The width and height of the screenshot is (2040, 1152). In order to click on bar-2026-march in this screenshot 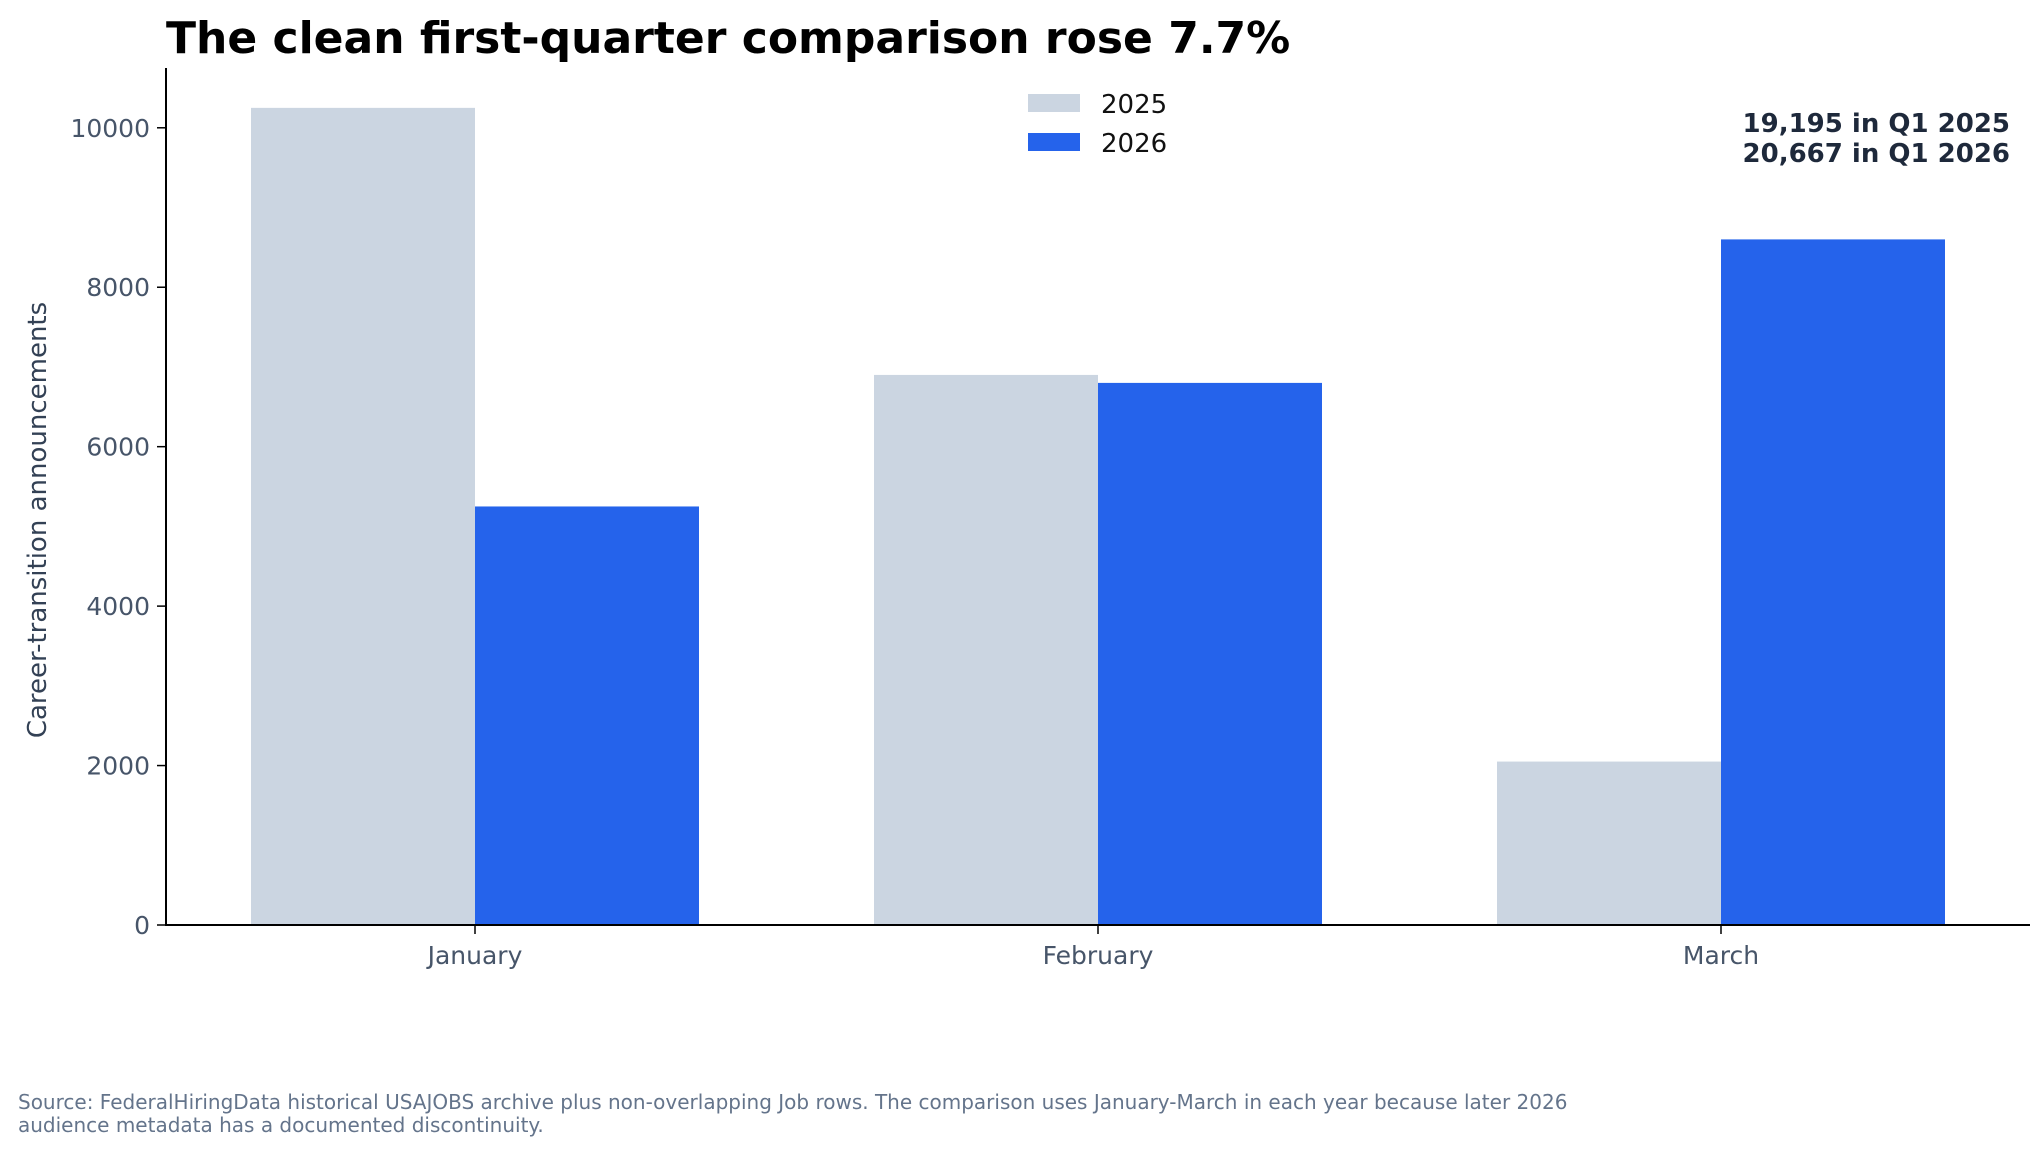, I will do `click(1833, 582)`.